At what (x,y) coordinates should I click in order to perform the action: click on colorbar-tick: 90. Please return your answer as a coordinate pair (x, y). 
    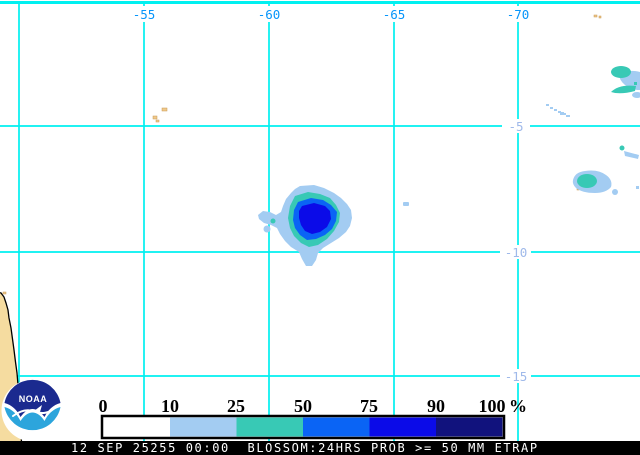
    Looking at the image, I should click on (436, 406).